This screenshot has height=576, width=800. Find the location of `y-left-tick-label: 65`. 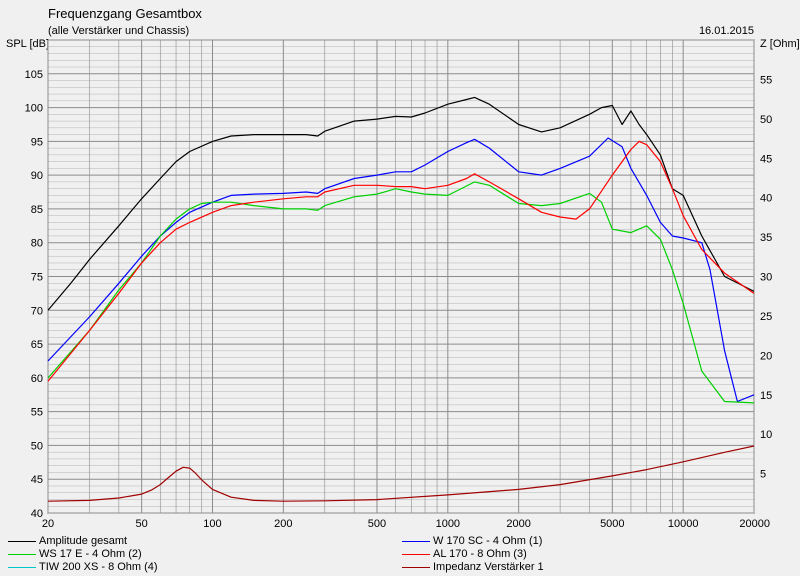

y-left-tick-label: 65 is located at coordinates (37, 345).